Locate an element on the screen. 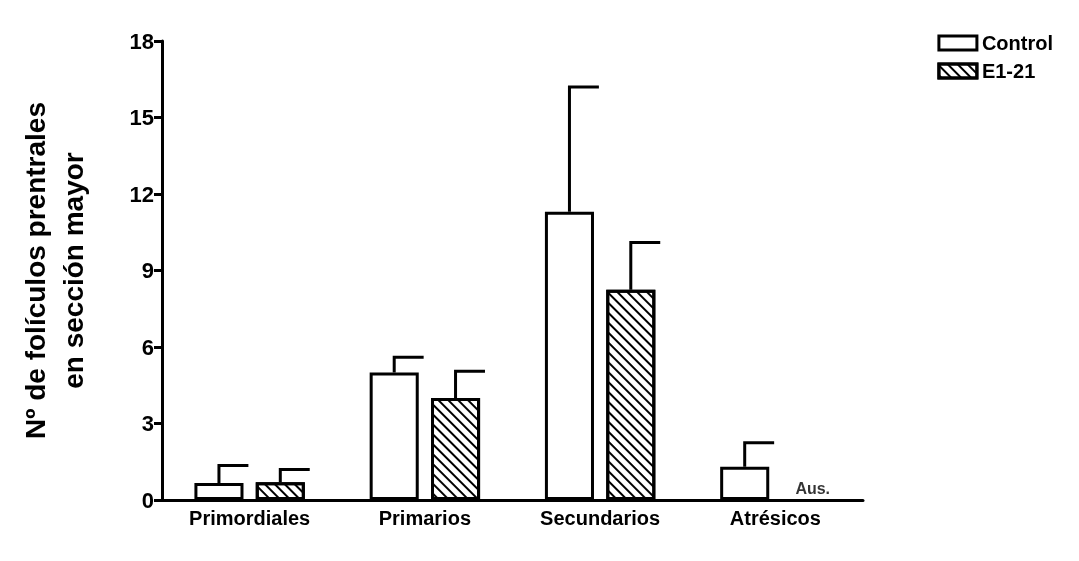 The image size is (1079, 561). x-tick-label: Primordiales is located at coordinates (250, 518).